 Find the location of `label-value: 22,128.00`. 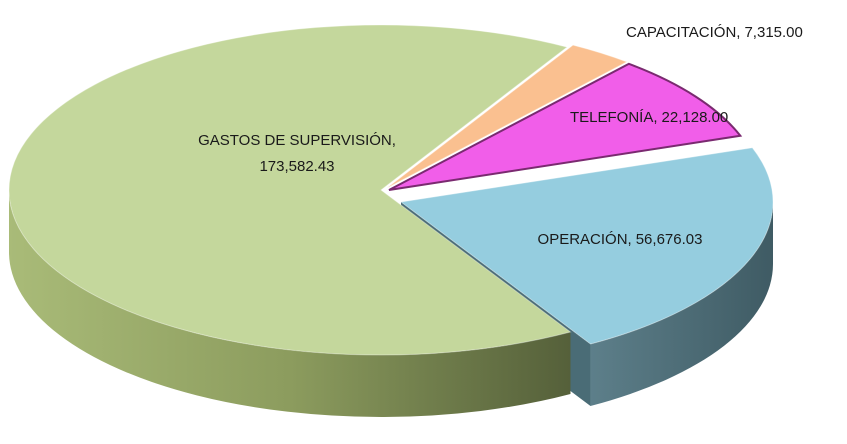

label-value: 22,128.00 is located at coordinates (695, 117).